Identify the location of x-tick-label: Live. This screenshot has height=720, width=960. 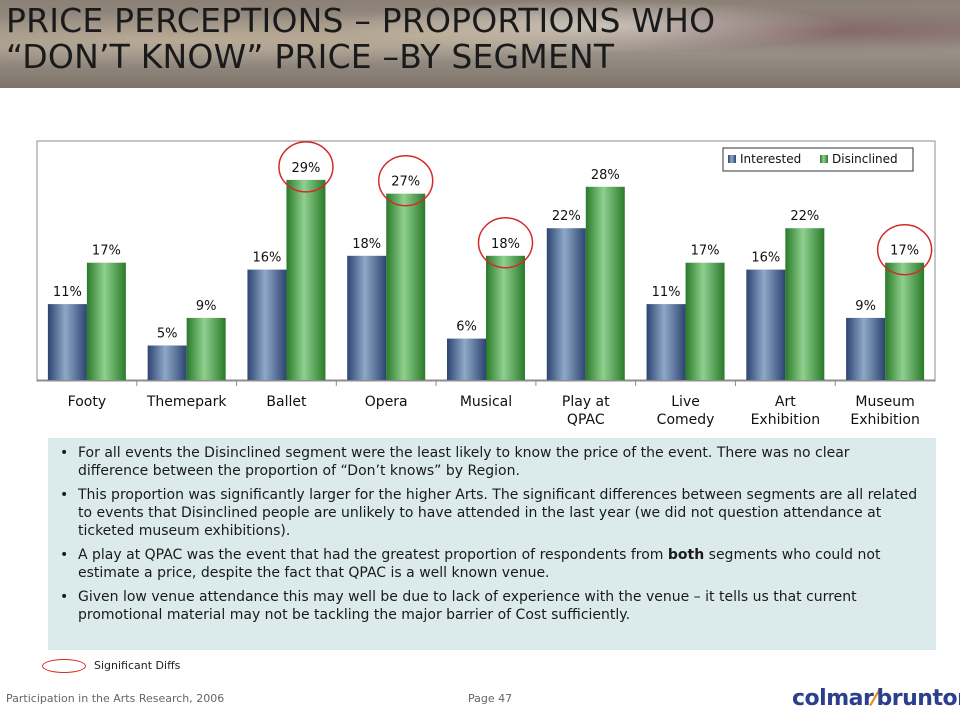
(685, 402).